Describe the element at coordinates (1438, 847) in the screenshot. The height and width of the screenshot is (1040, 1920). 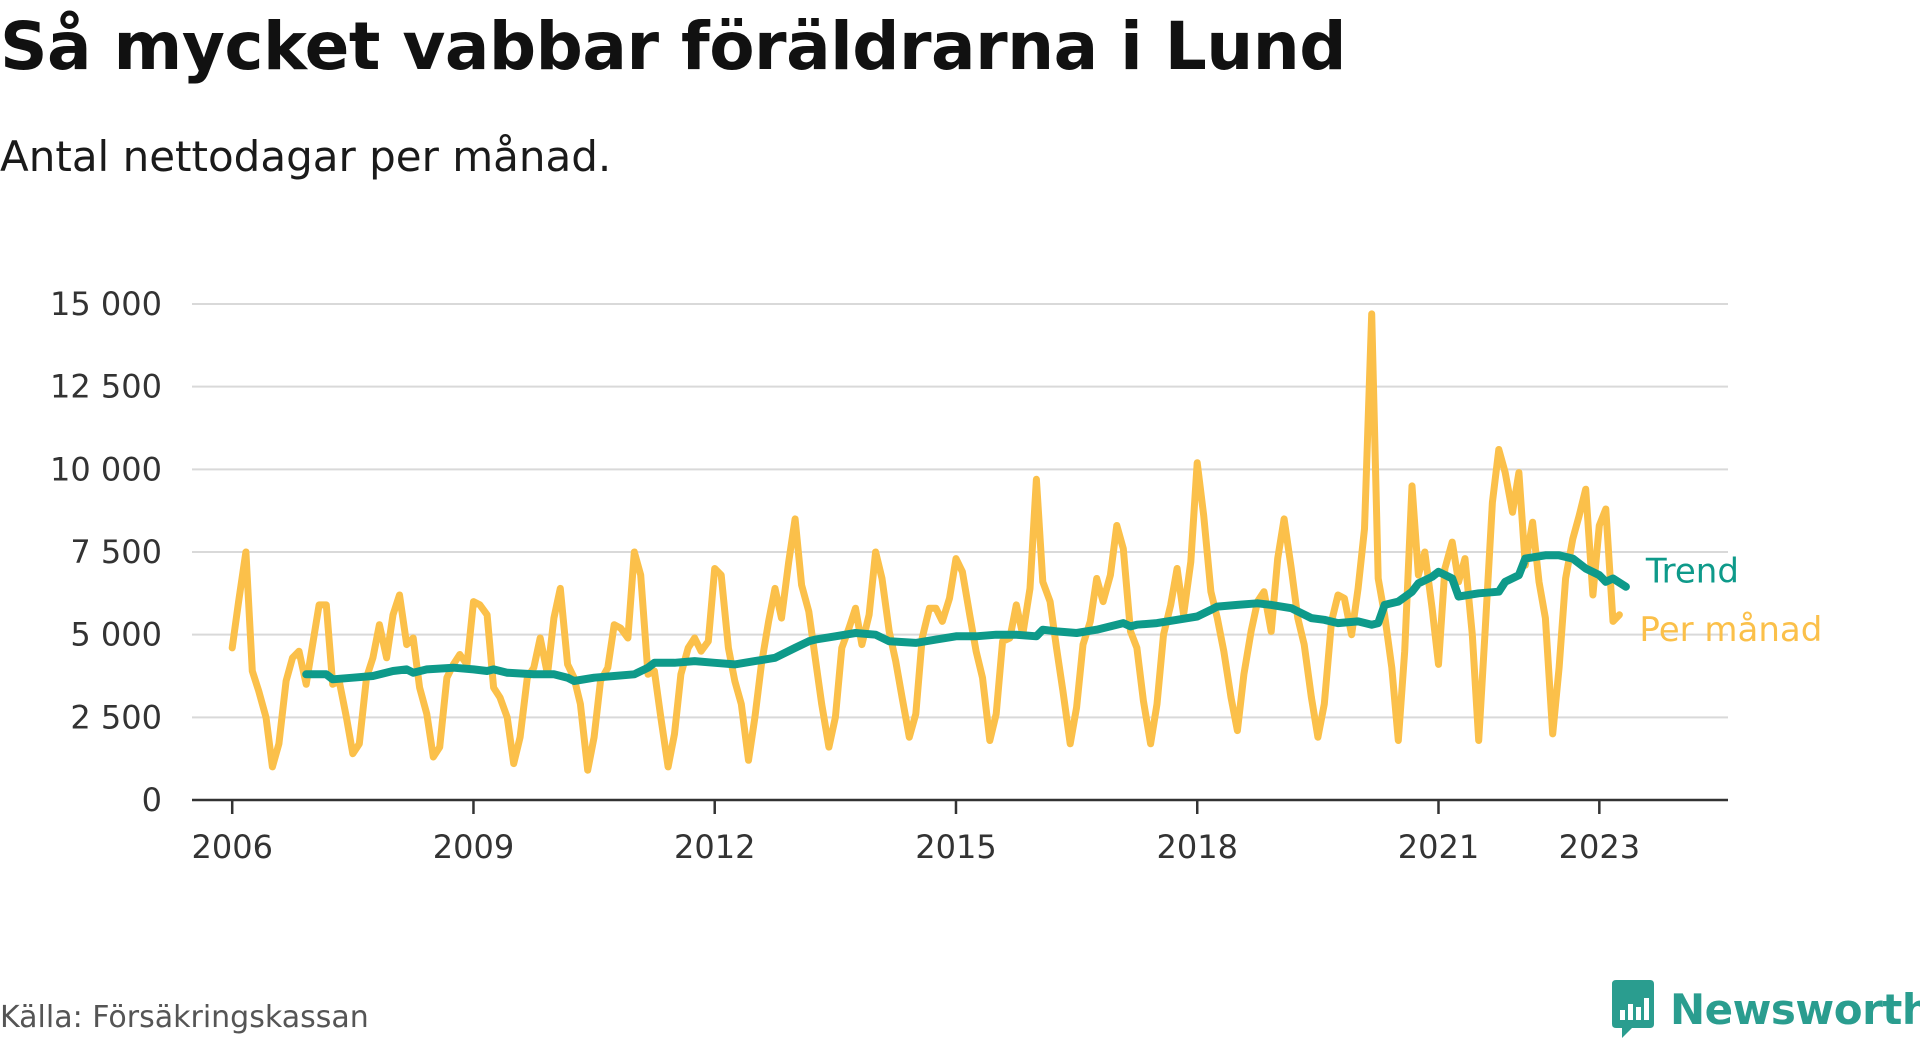
I see `x-tick-label: 2021` at that location.